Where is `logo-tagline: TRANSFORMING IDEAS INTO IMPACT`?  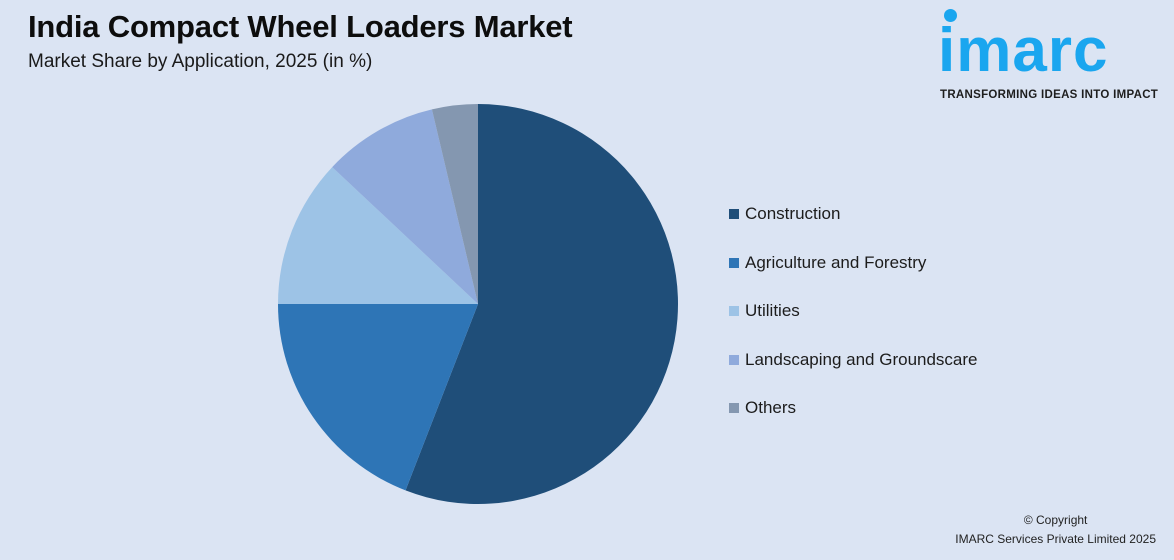 logo-tagline: TRANSFORMING IDEAS INTO IMPACT is located at coordinates (1049, 95).